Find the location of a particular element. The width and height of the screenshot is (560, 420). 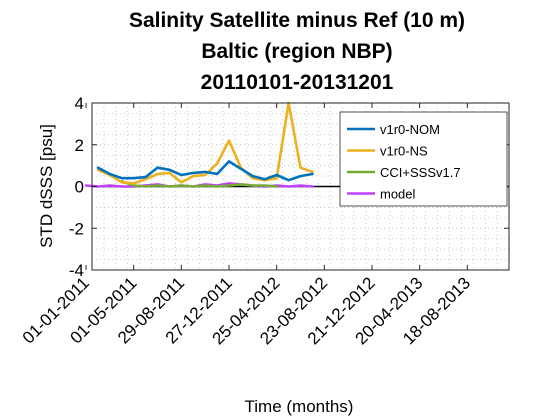

chart-title-line-2: Baltic (region NBP) is located at coordinates (296, 51).